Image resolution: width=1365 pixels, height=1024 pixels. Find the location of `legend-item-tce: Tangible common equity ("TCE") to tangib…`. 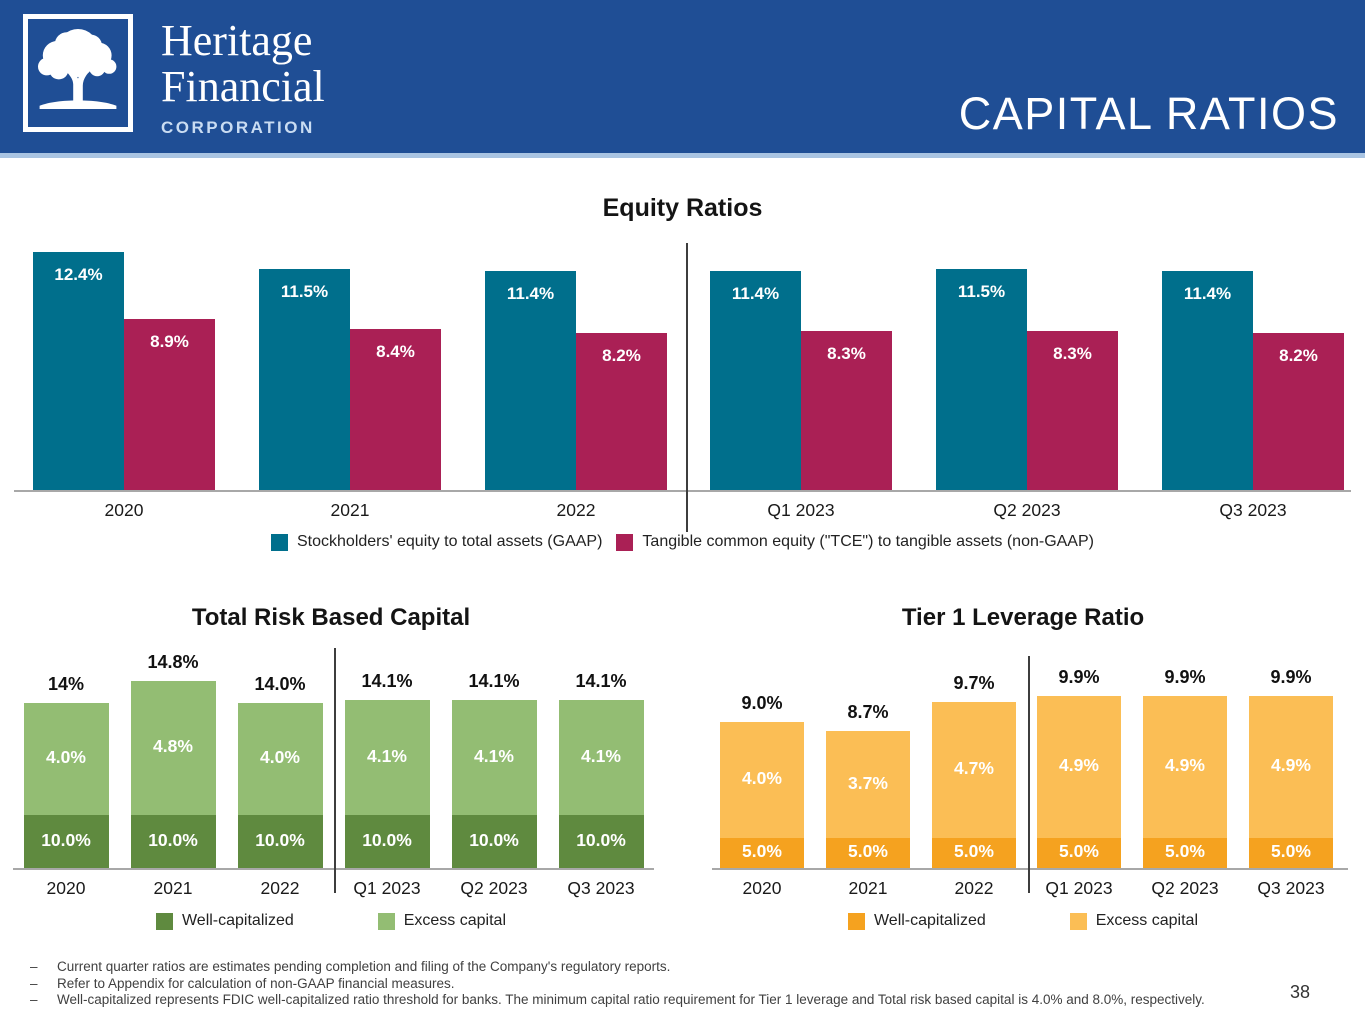

legend-item-tce: Tangible common equity ("TCE") to tangib… is located at coordinates (855, 542).